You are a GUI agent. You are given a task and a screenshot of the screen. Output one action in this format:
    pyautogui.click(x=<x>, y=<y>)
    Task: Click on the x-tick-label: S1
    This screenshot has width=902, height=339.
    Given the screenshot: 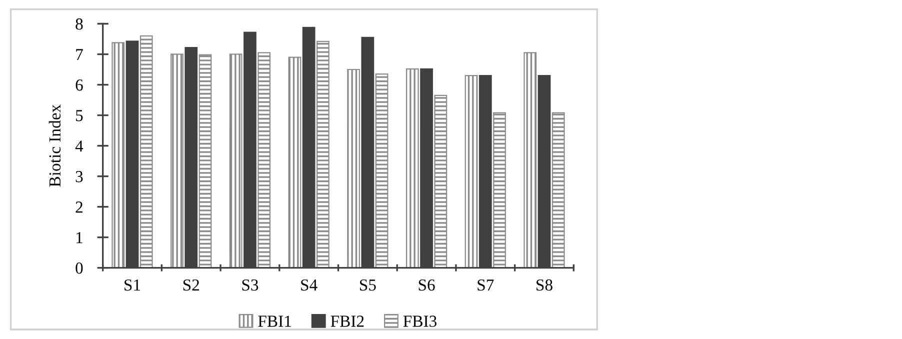 What is the action you would take?
    pyautogui.click(x=132, y=285)
    